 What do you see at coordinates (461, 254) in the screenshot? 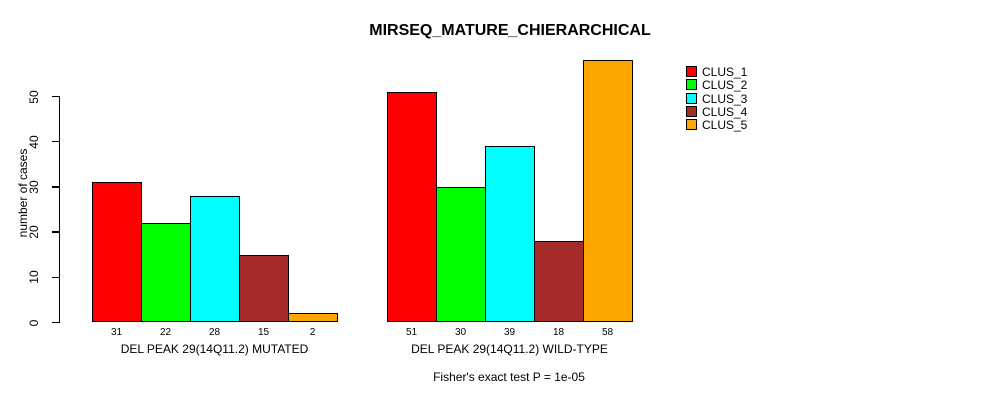
I see `bar-clus_2-group2` at bounding box center [461, 254].